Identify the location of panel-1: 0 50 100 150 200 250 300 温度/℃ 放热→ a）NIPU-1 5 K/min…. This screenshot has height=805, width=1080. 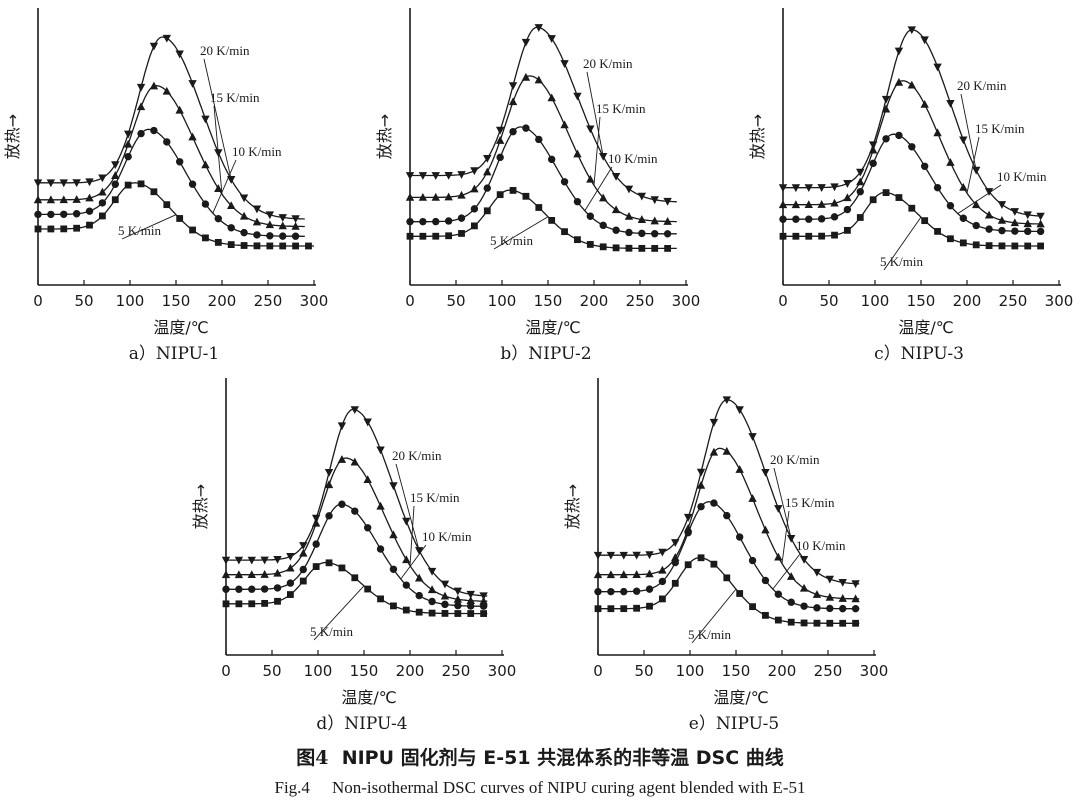
(165, 186).